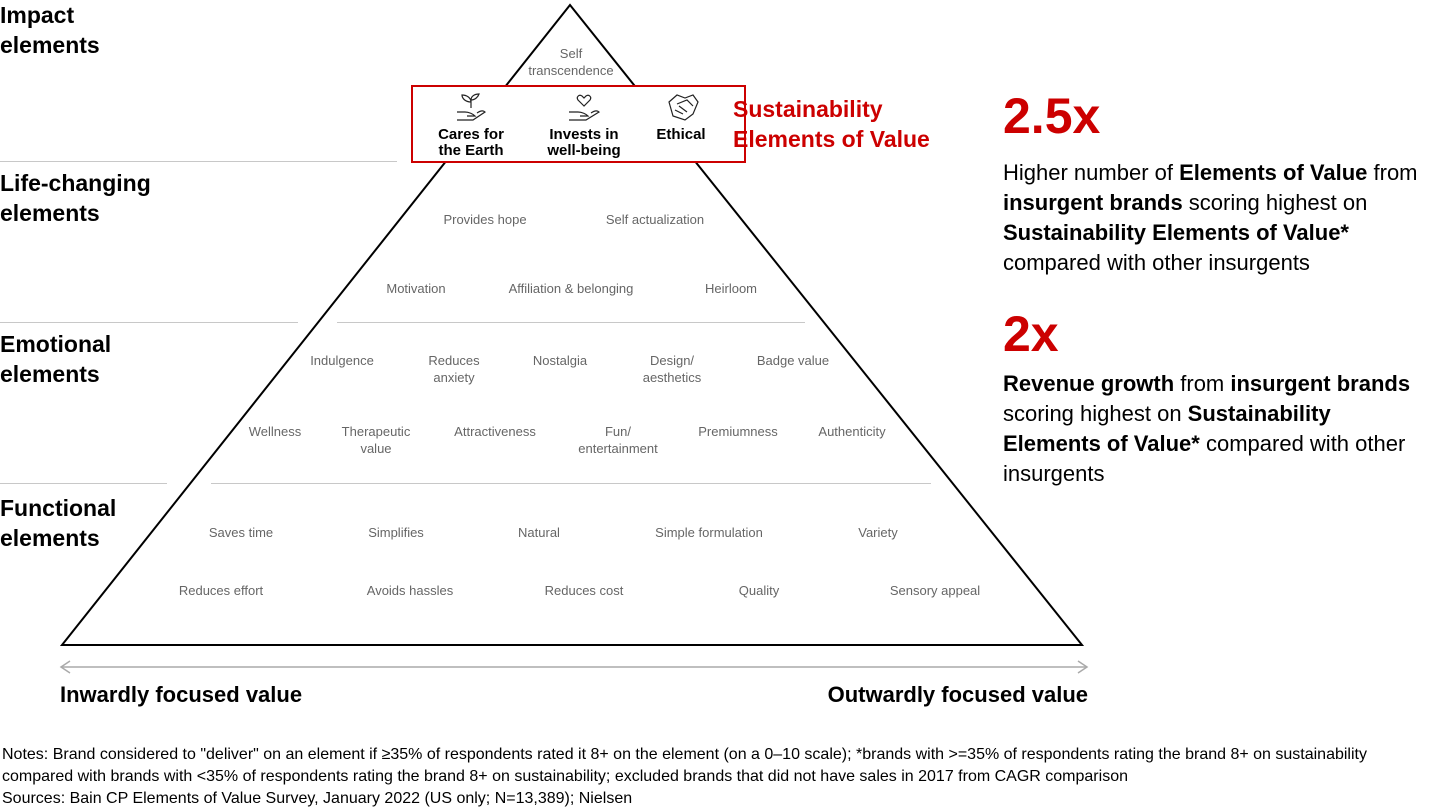 This screenshot has width=1440, height=810. I want to click on element: Quality, so click(759, 590).